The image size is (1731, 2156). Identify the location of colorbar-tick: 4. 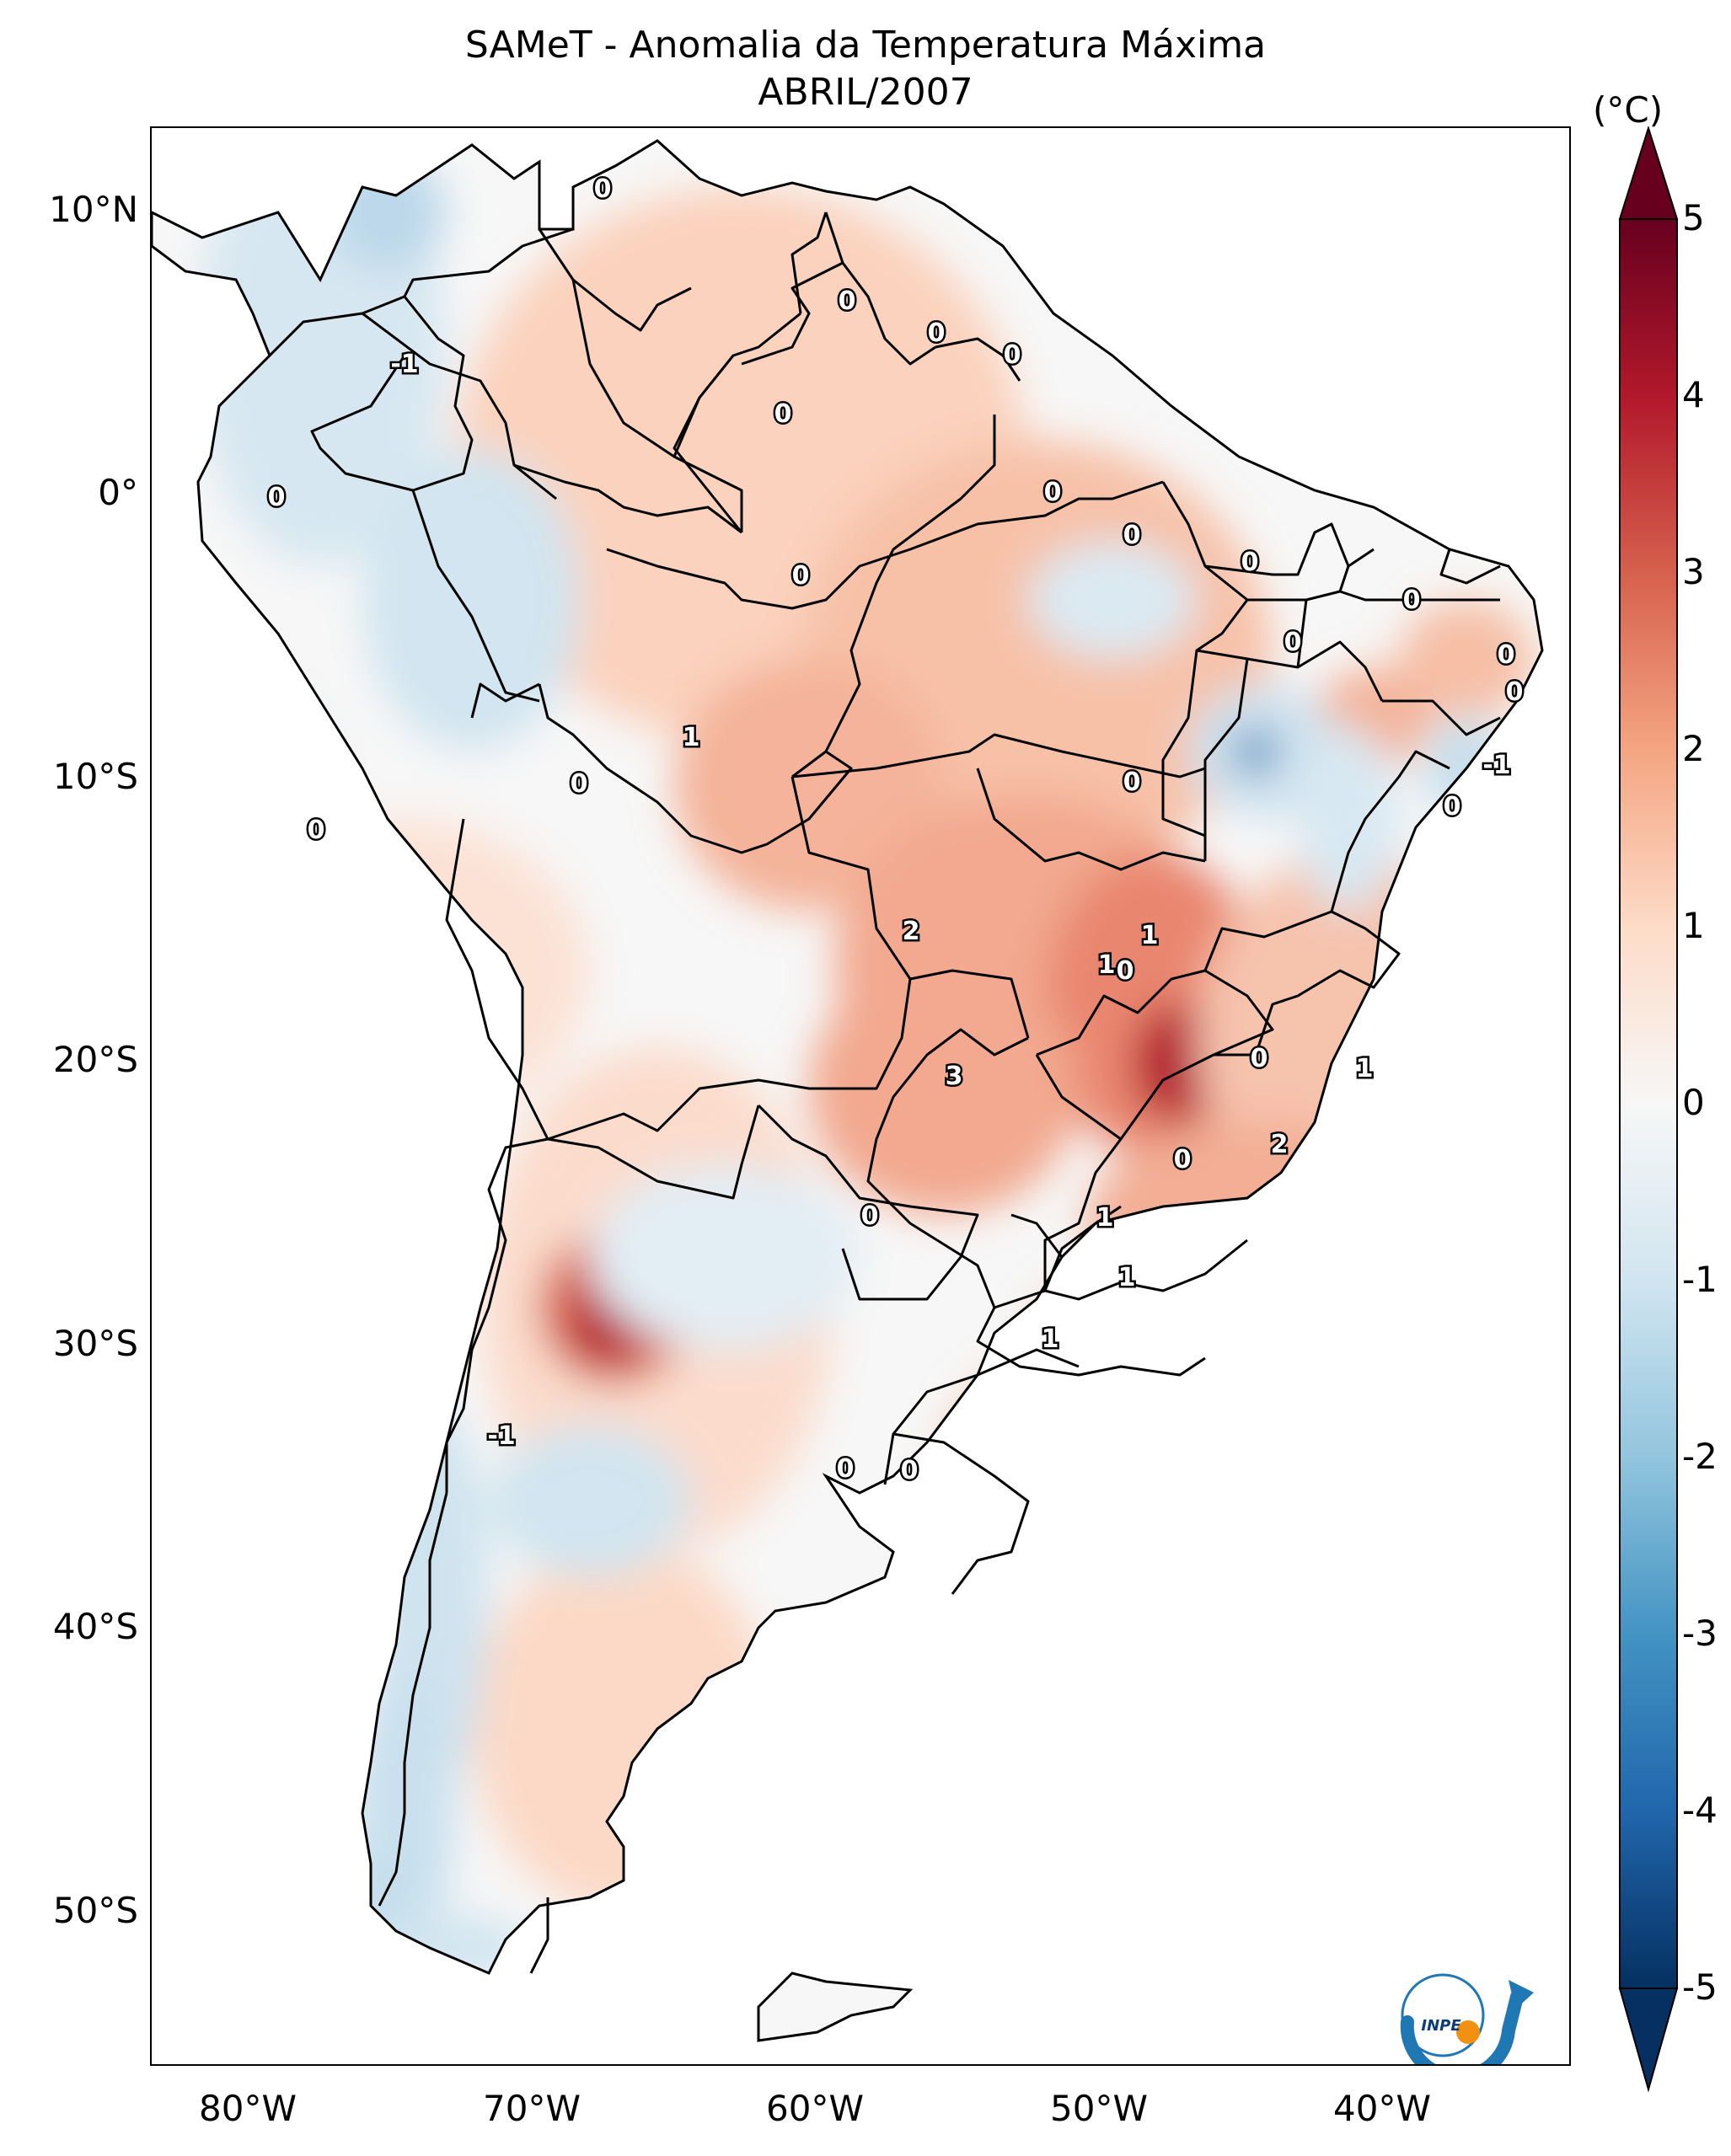
(1693, 394).